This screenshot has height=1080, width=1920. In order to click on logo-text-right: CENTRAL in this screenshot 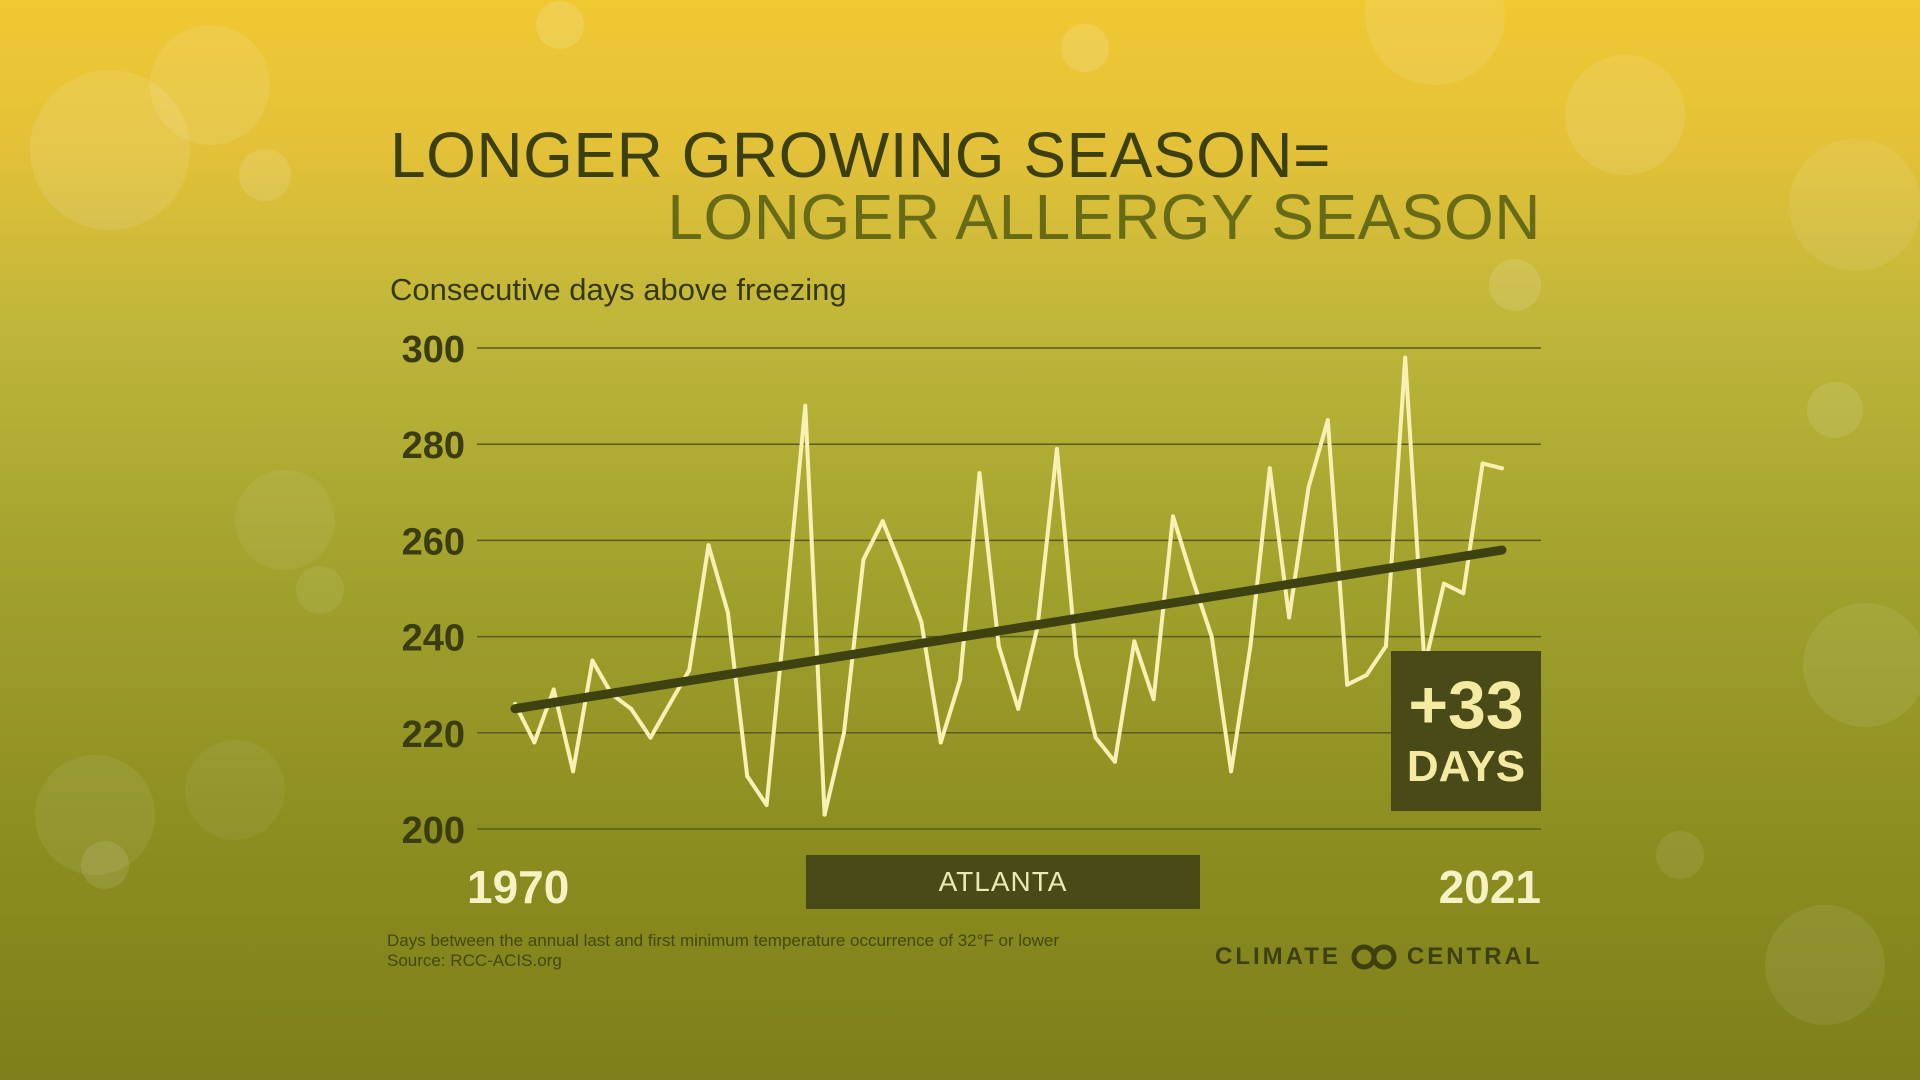, I will do `click(1474, 956)`.